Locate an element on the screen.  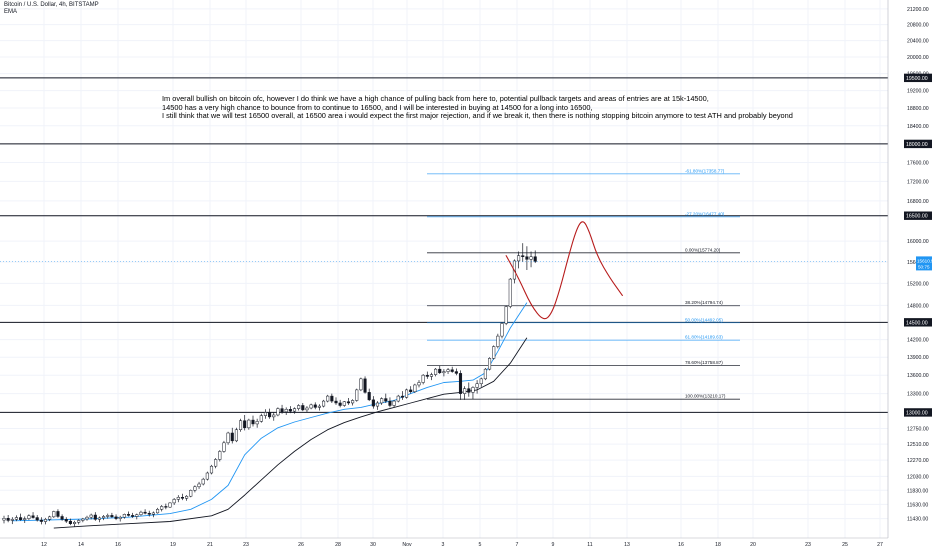
time-axis-tick-label: 14 is located at coordinates (81, 545).